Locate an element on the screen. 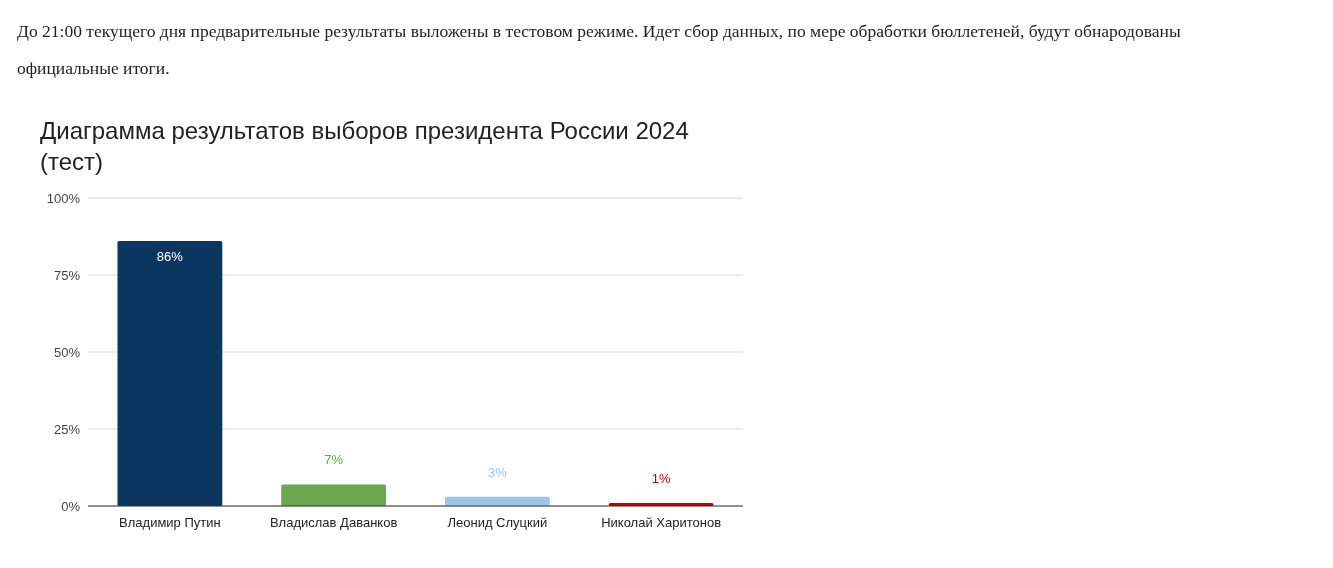  data-label: 7% is located at coordinates (334, 460).